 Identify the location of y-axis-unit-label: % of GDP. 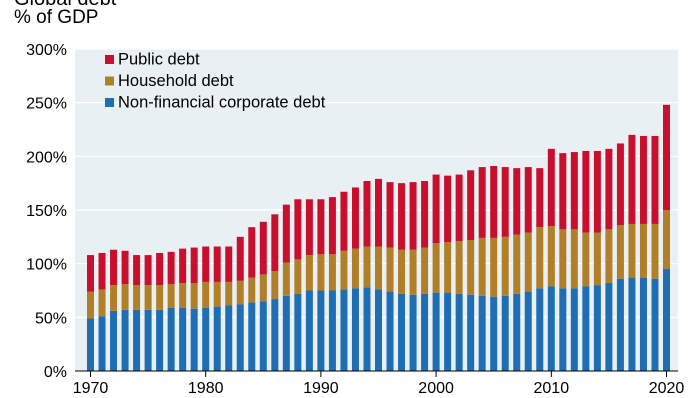
(56, 17).